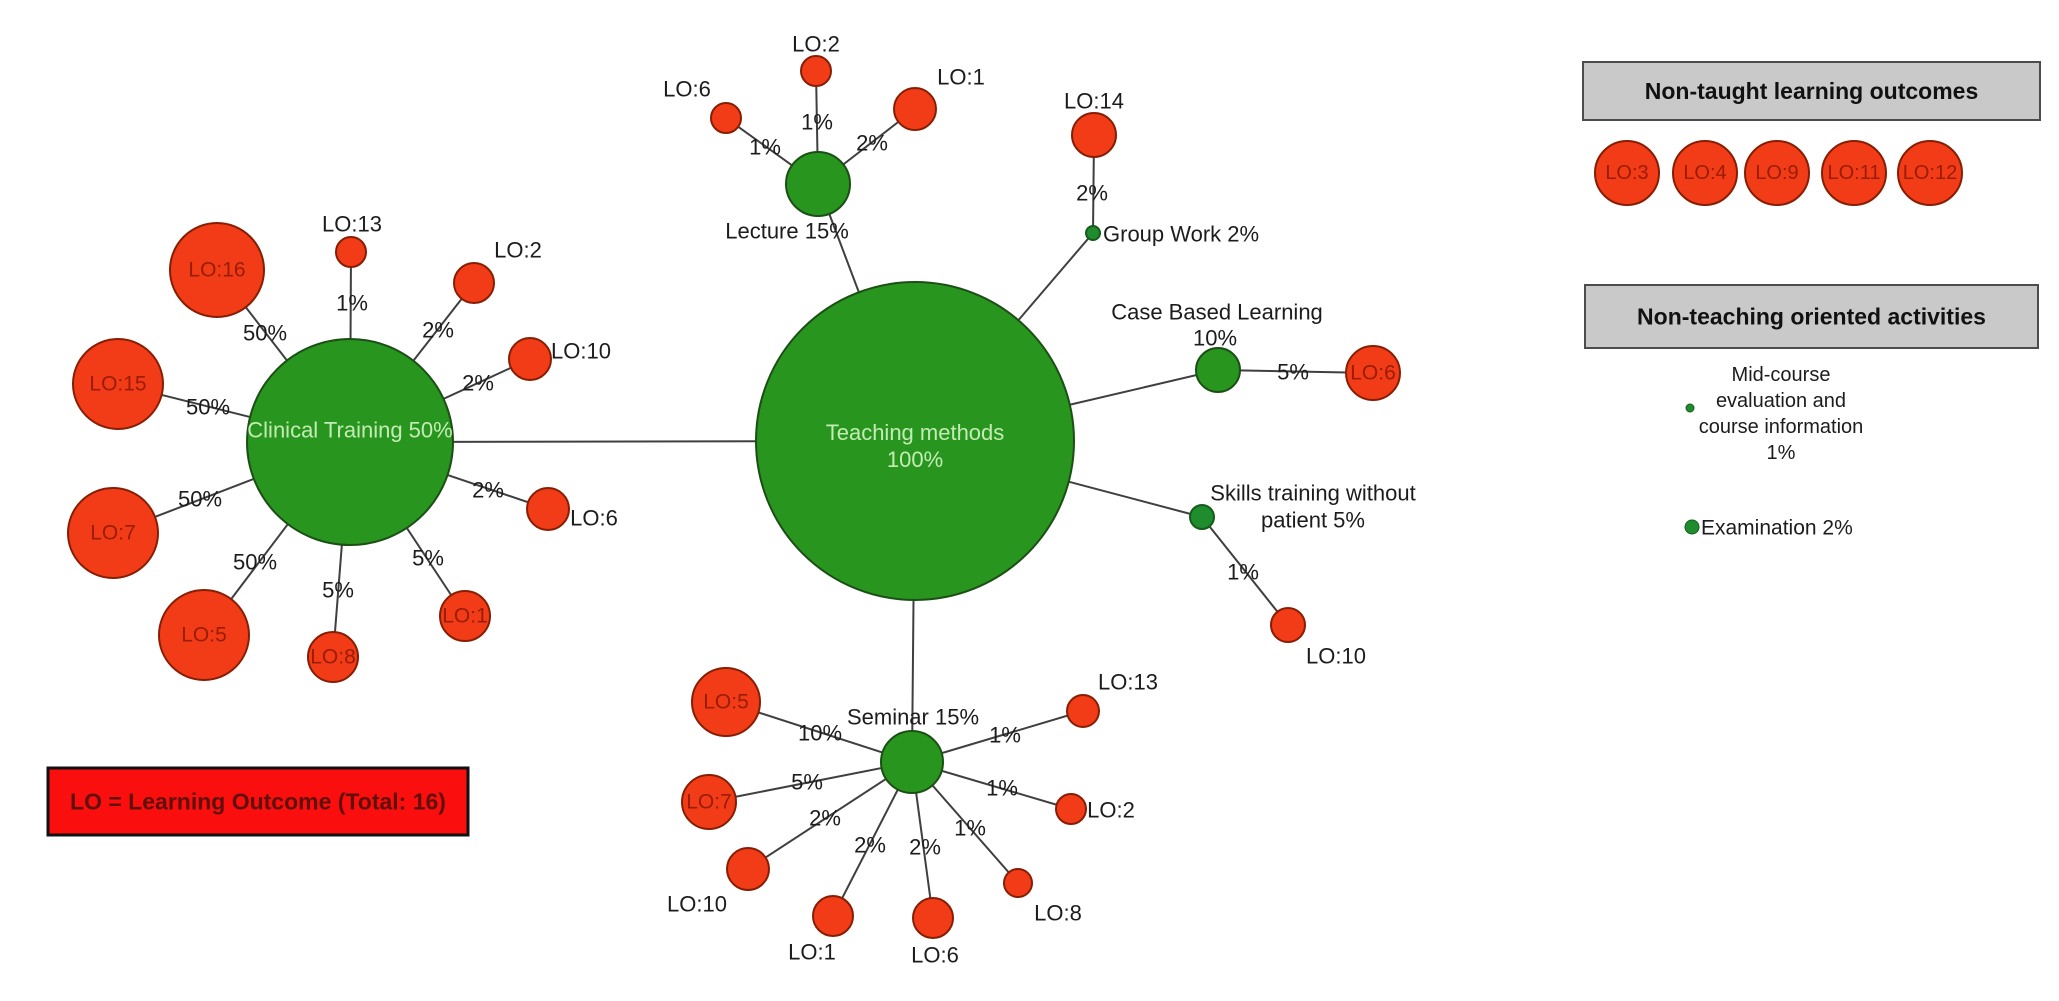 This screenshot has width=2059, height=1001. Describe the element at coordinates (818, 184) in the screenshot. I see `node-lecture` at that location.